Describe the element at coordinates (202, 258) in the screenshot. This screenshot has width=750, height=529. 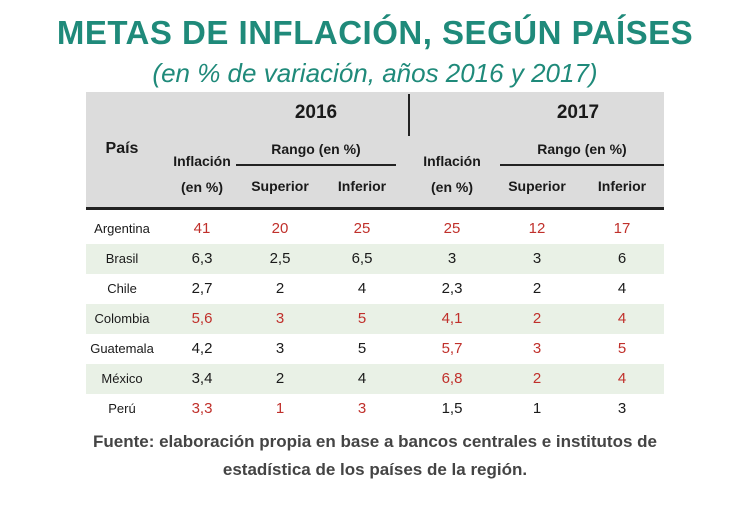
I see `value-cell: 6,3` at that location.